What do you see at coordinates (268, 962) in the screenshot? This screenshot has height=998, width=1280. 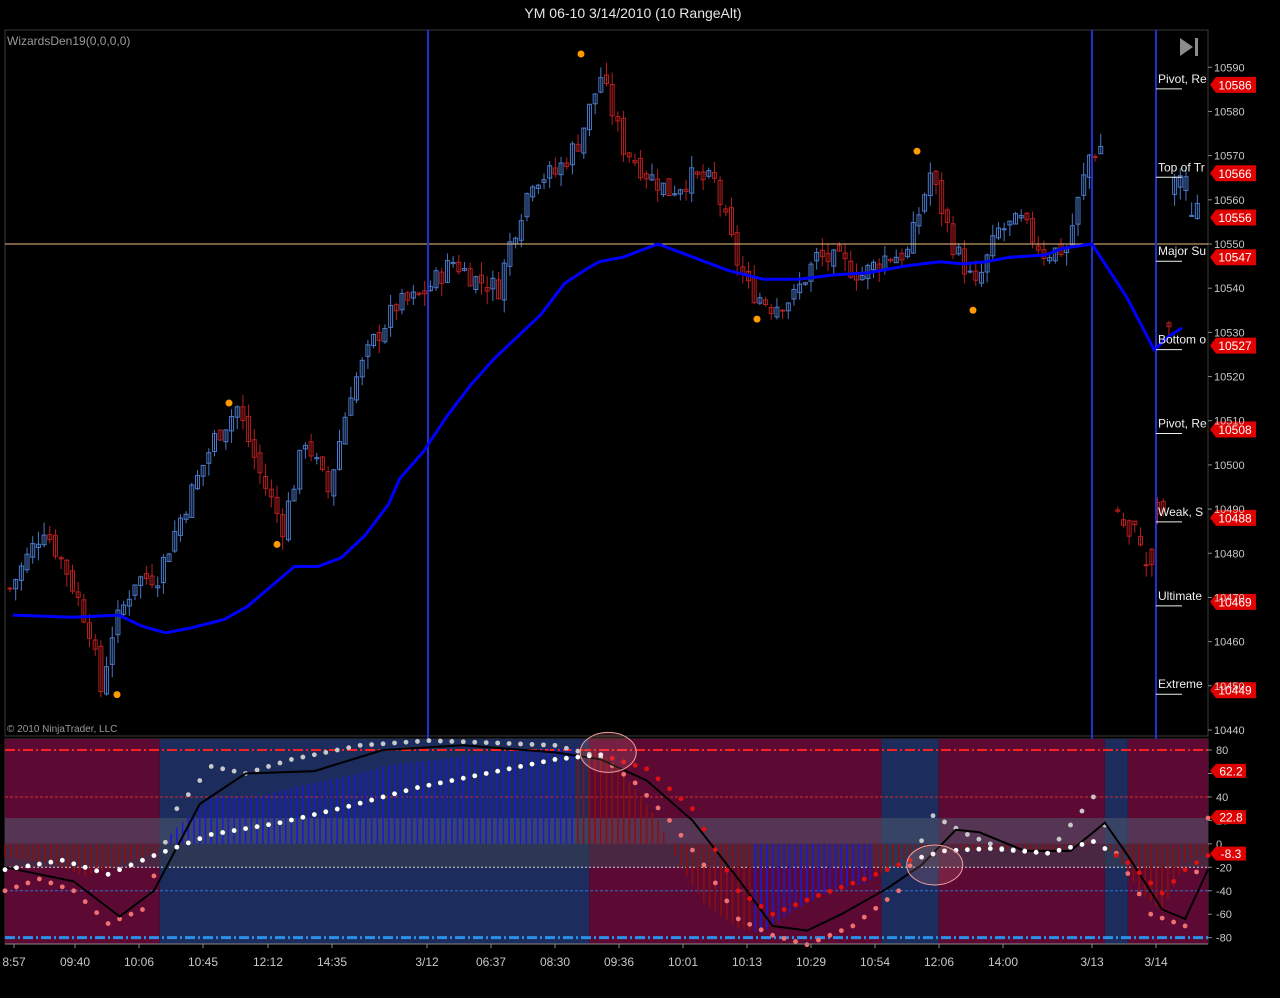 I see `x-axis-label: 12:12` at bounding box center [268, 962].